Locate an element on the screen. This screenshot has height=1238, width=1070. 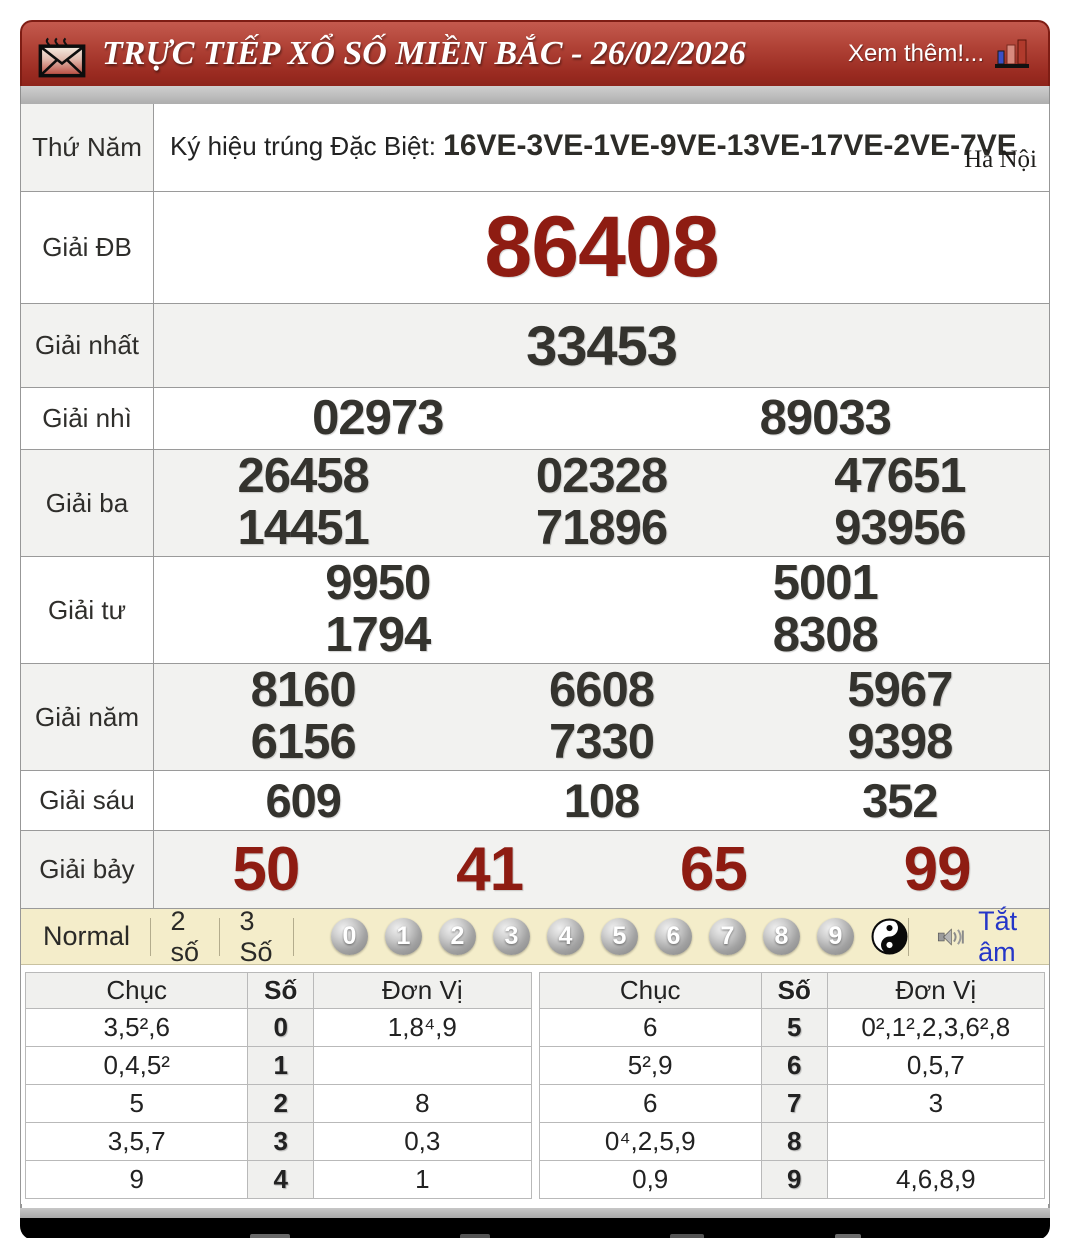
mode-2so: 2 số is located at coordinates (185, 936).